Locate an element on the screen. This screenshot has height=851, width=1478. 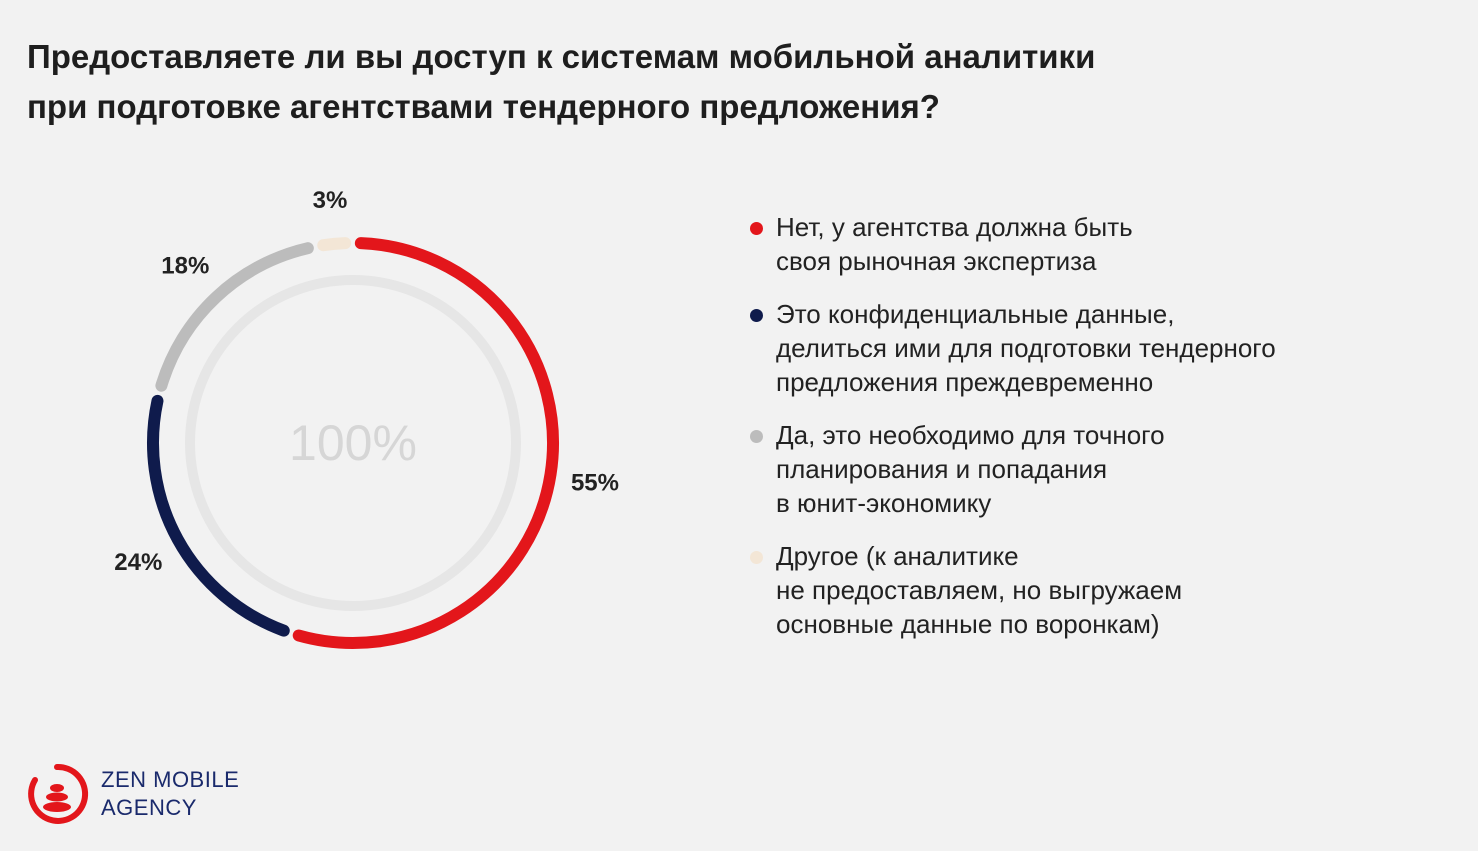
slice-label-55pct: 55% is located at coordinates (595, 482).